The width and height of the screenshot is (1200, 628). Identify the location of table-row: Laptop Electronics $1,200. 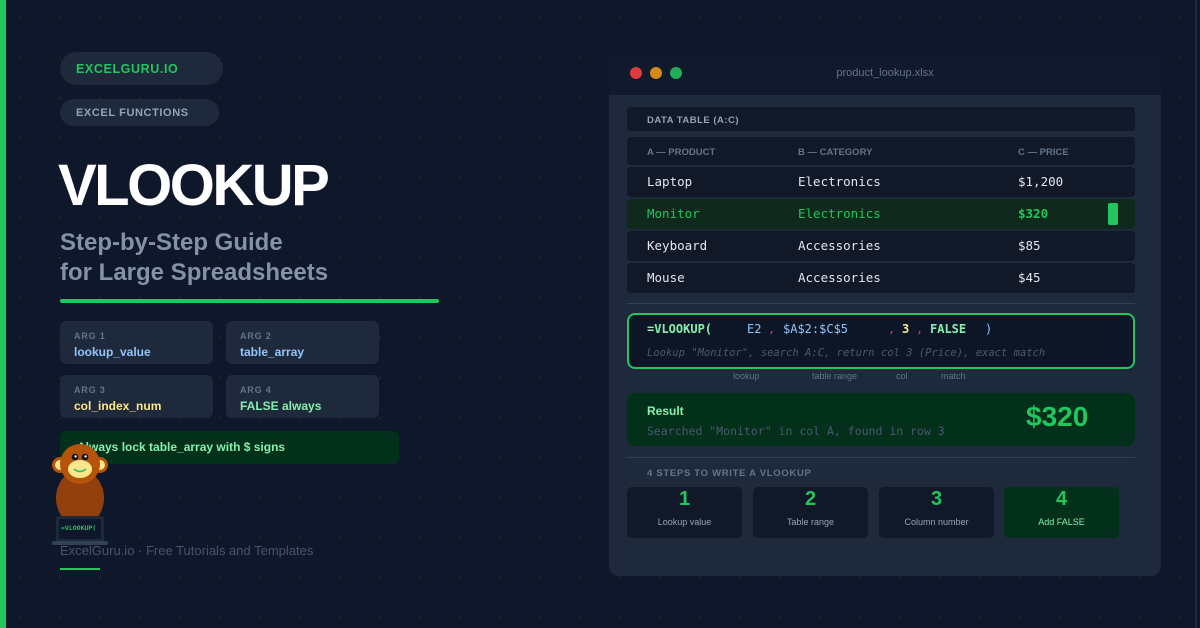
(881, 182).